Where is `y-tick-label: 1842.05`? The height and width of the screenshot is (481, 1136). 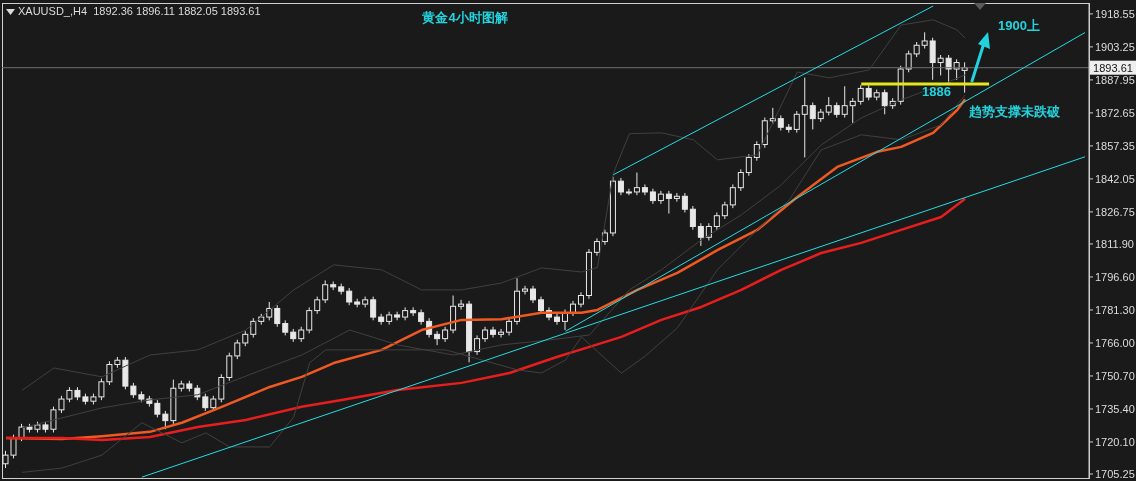 y-tick-label: 1842.05 is located at coordinates (1115, 178).